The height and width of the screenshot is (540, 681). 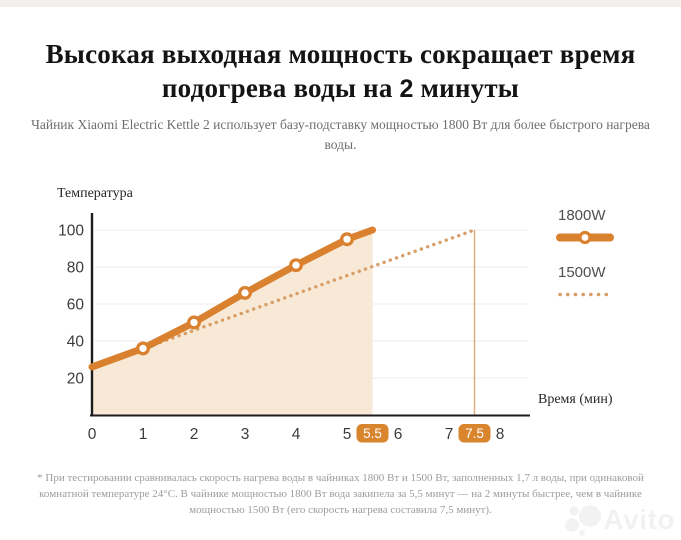 What do you see at coordinates (76, 342) in the screenshot?
I see `y-tick-label: 40` at bounding box center [76, 342].